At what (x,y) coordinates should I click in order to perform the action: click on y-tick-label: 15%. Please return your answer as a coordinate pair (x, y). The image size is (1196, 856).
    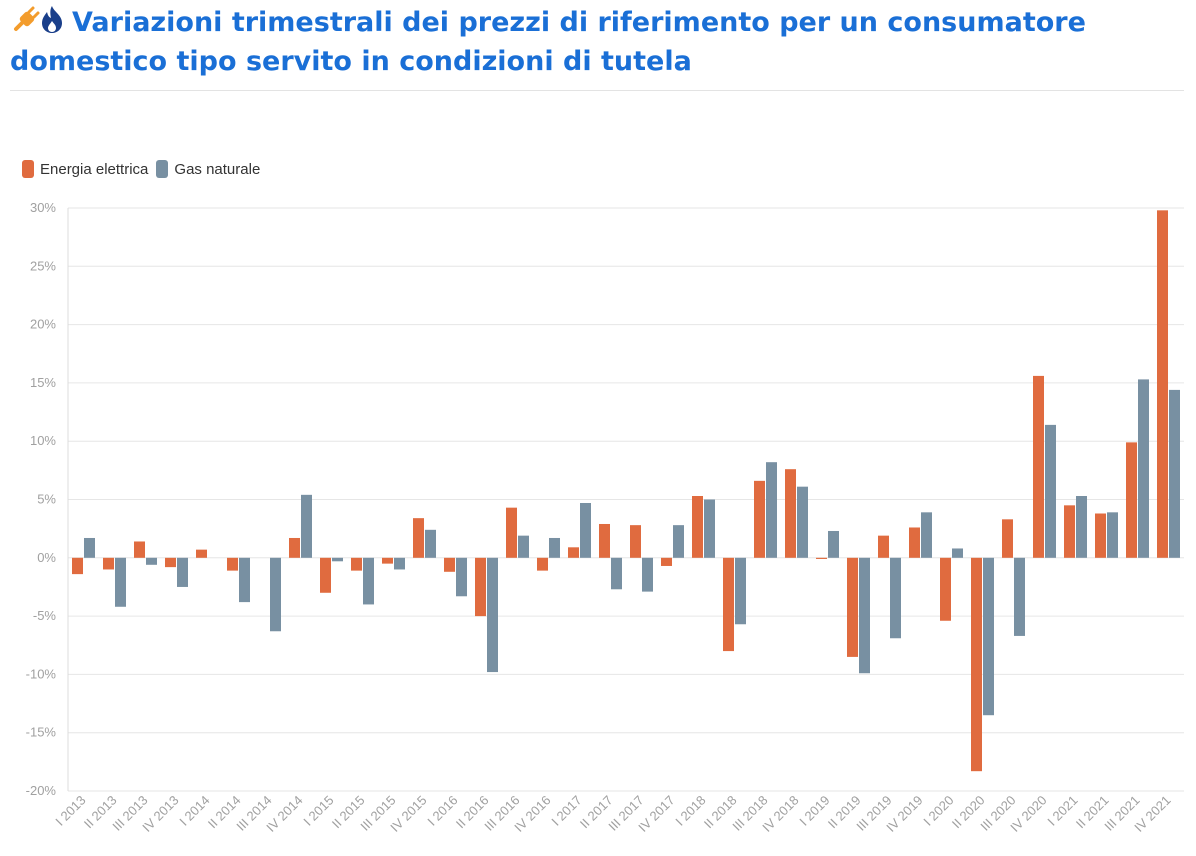
    Looking at the image, I should click on (43, 382).